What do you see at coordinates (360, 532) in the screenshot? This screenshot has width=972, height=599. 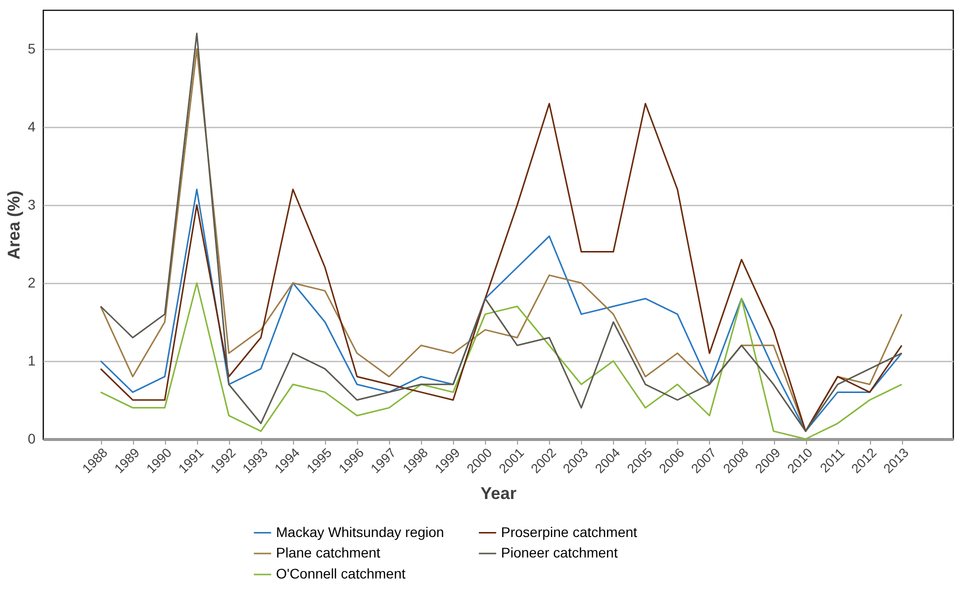 I see `legend-label: Mackay Whitsunday region` at bounding box center [360, 532].